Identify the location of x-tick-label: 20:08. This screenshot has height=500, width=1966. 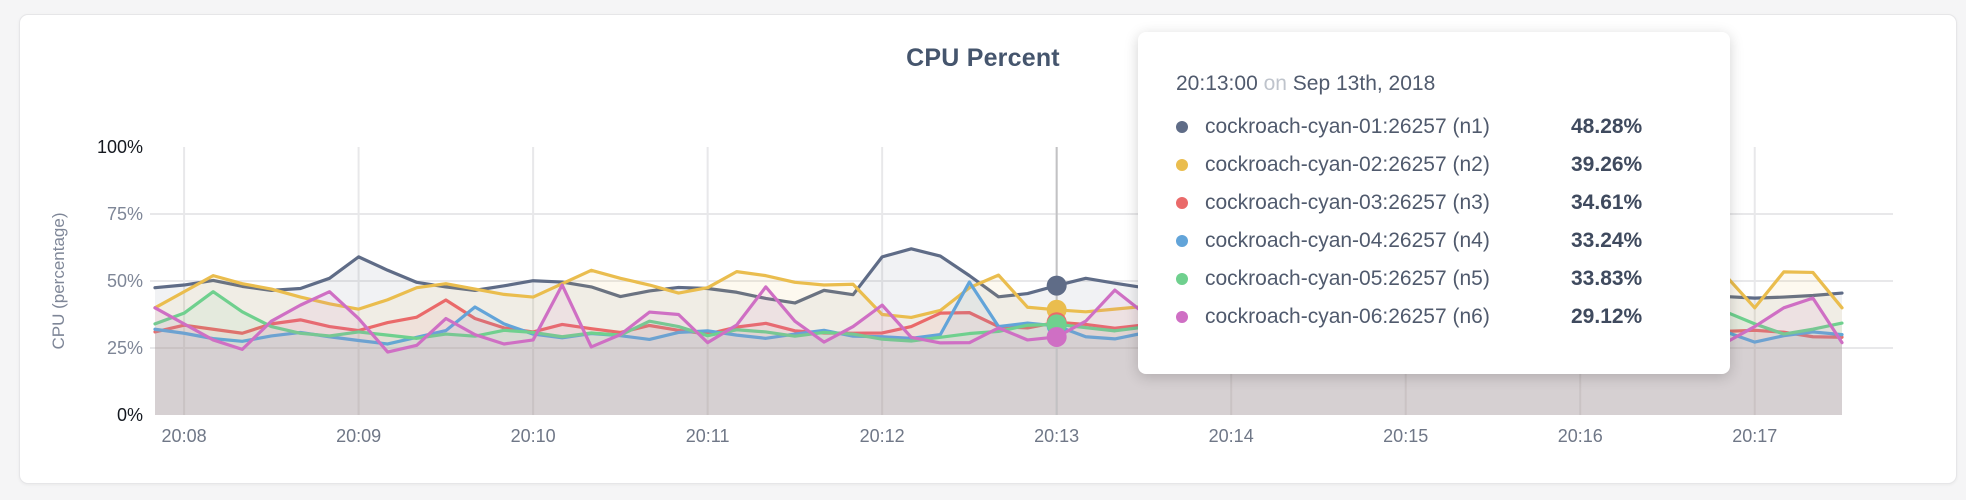
(184, 436).